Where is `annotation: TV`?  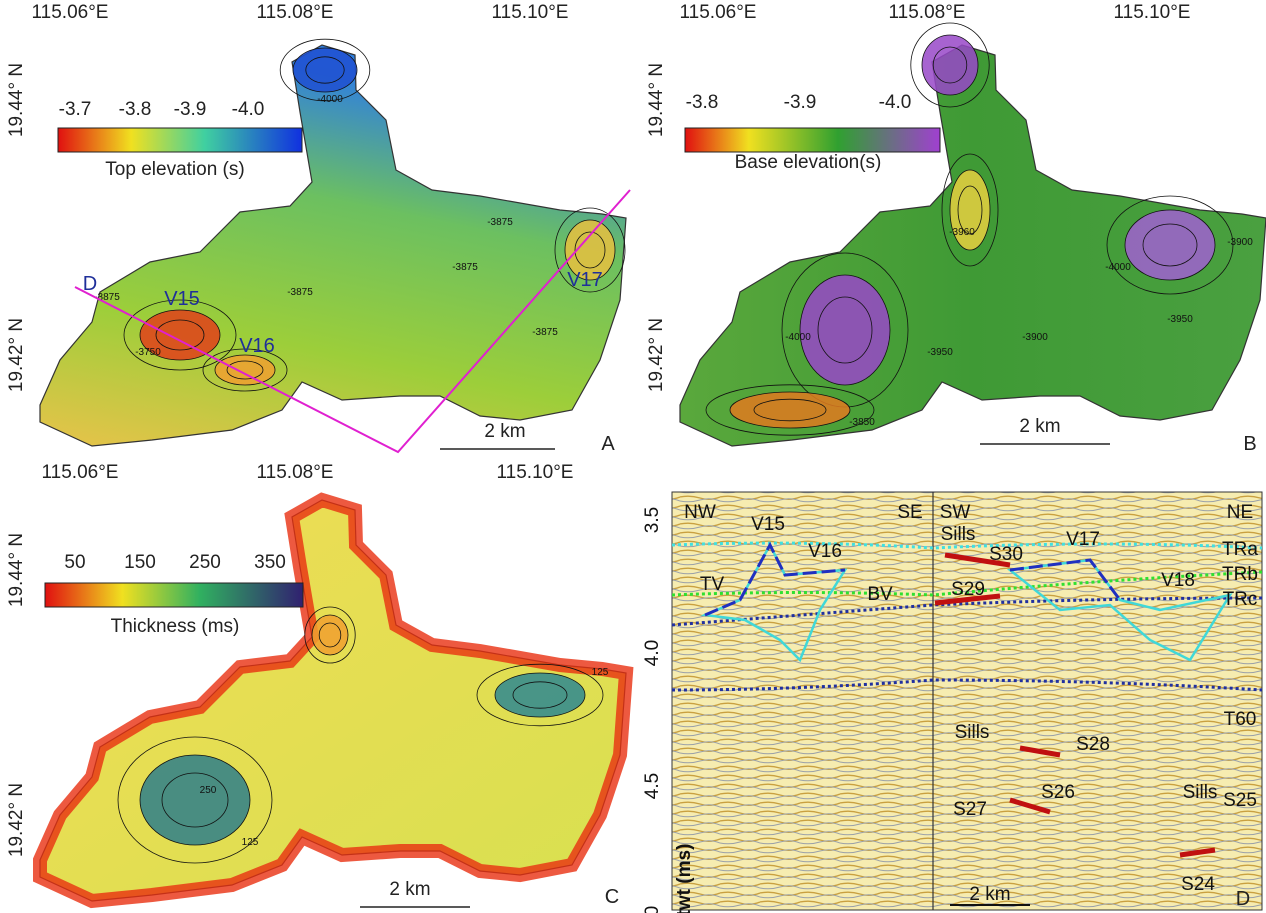 annotation: TV is located at coordinates (712, 584).